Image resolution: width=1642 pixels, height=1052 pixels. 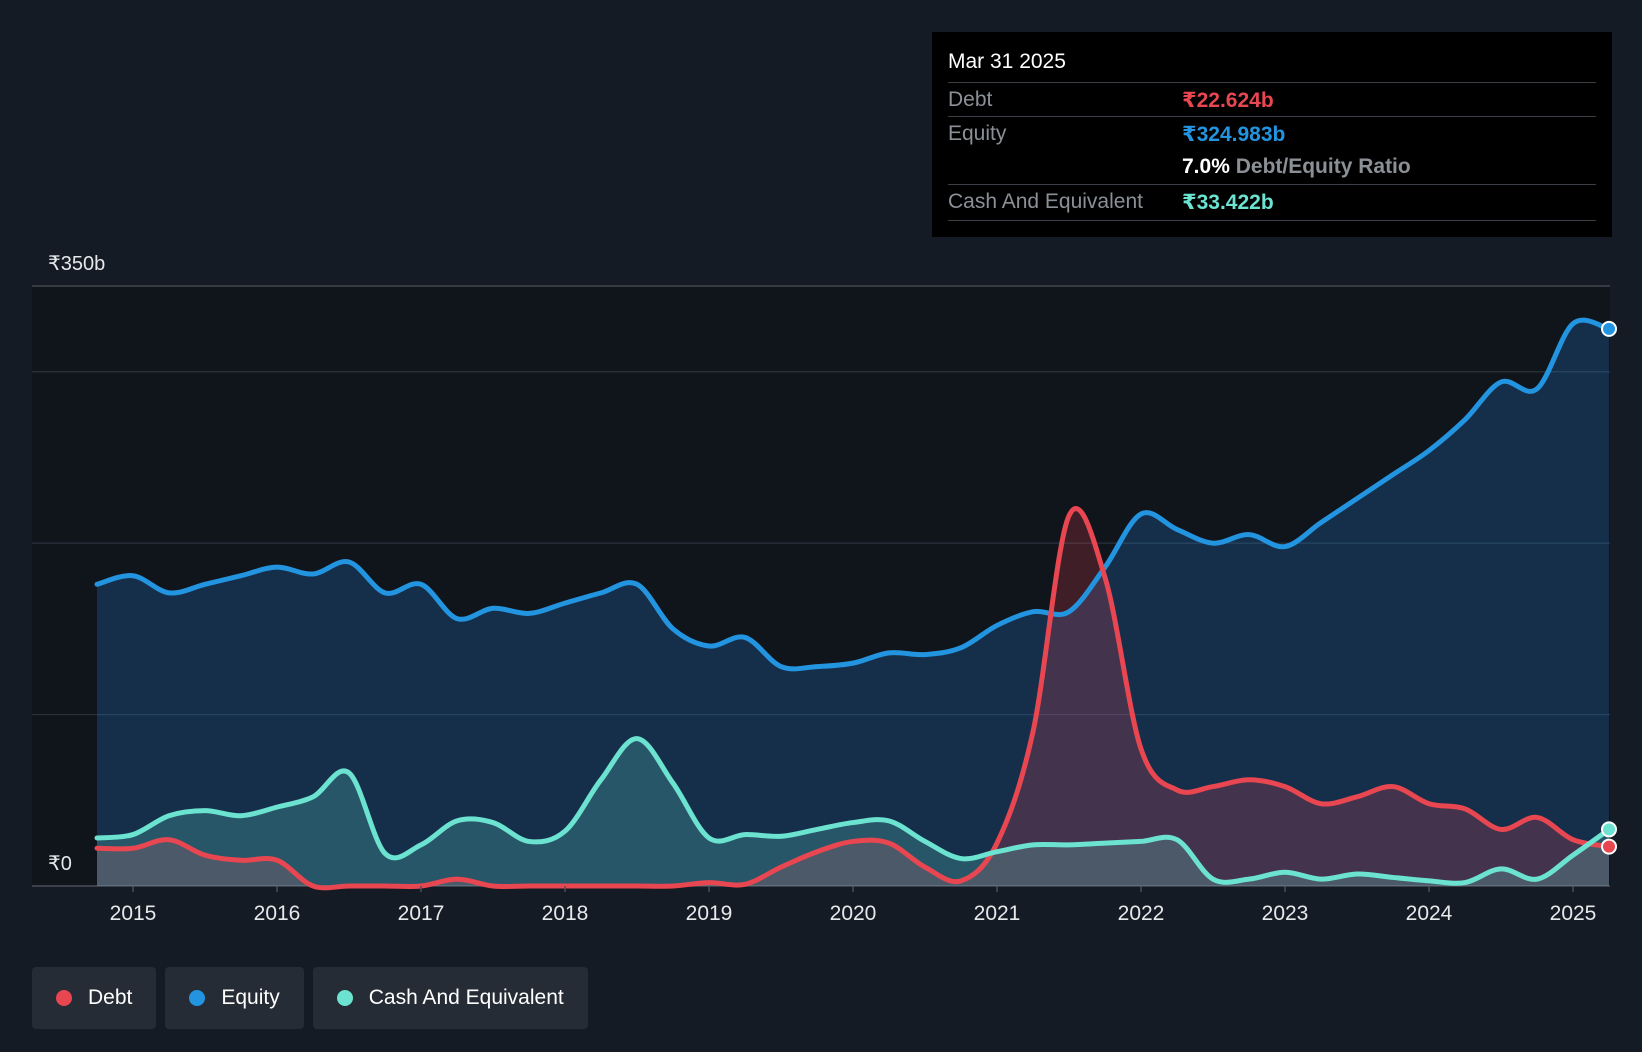 What do you see at coordinates (1323, 166) in the screenshot?
I see `tooltip-ratio-label: Debt/Equity Ratio` at bounding box center [1323, 166].